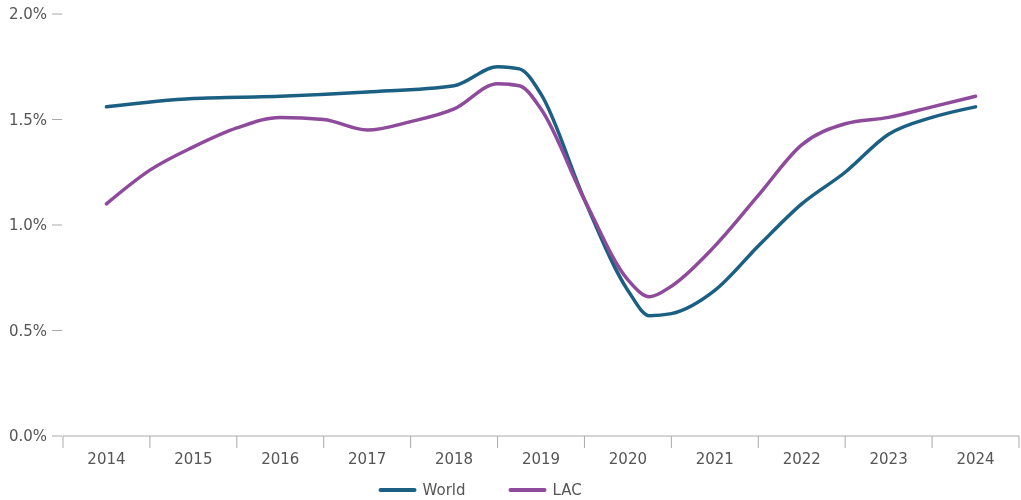 Image resolution: width=1021 pixels, height=500 pixels. What do you see at coordinates (454, 459) in the screenshot?
I see `x-tick-label: 2018` at bounding box center [454, 459].